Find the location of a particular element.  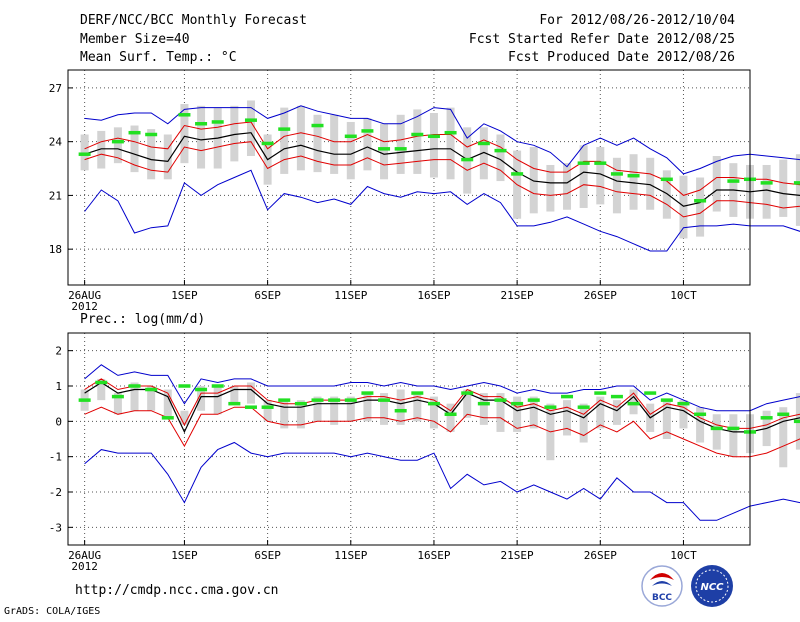

y-tick-label: 2 is located at coordinates (58, 351).